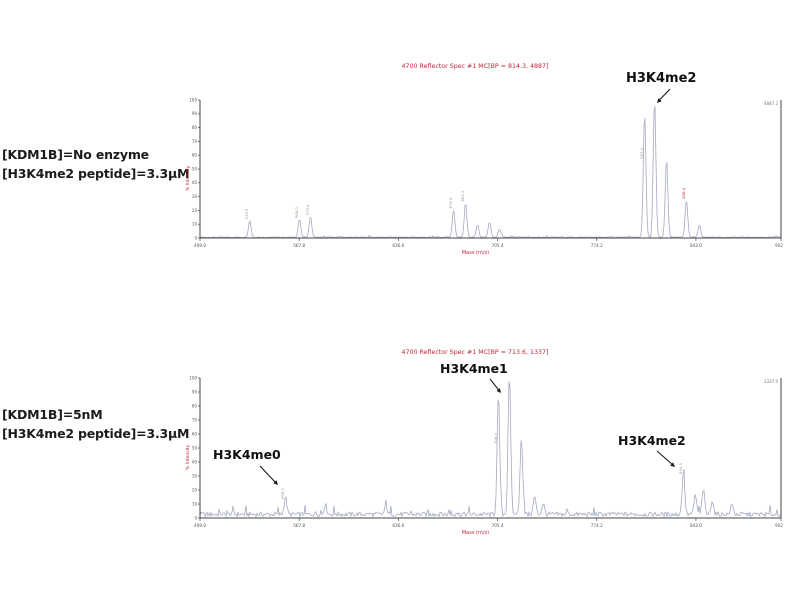 This screenshot has height=600, width=800. What do you see at coordinates (474, 368) in the screenshot?
I see `peak-annotation-h3k4me1: H3K4me1` at bounding box center [474, 368].